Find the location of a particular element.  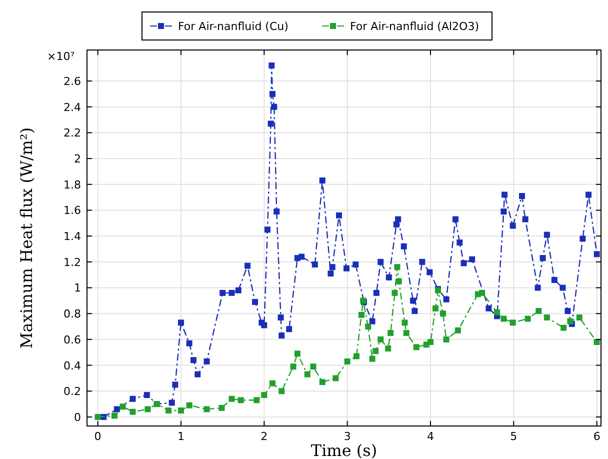

x-tick-label: 6 is located at coordinates (596, 436).